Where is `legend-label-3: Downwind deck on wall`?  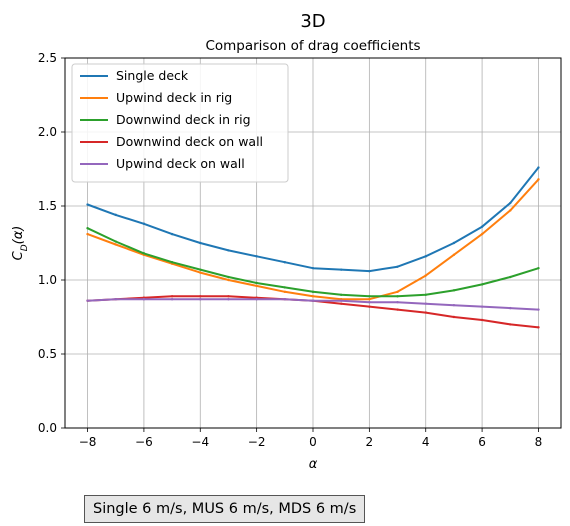 legend-label-3: Downwind deck on wall is located at coordinates (189, 141).